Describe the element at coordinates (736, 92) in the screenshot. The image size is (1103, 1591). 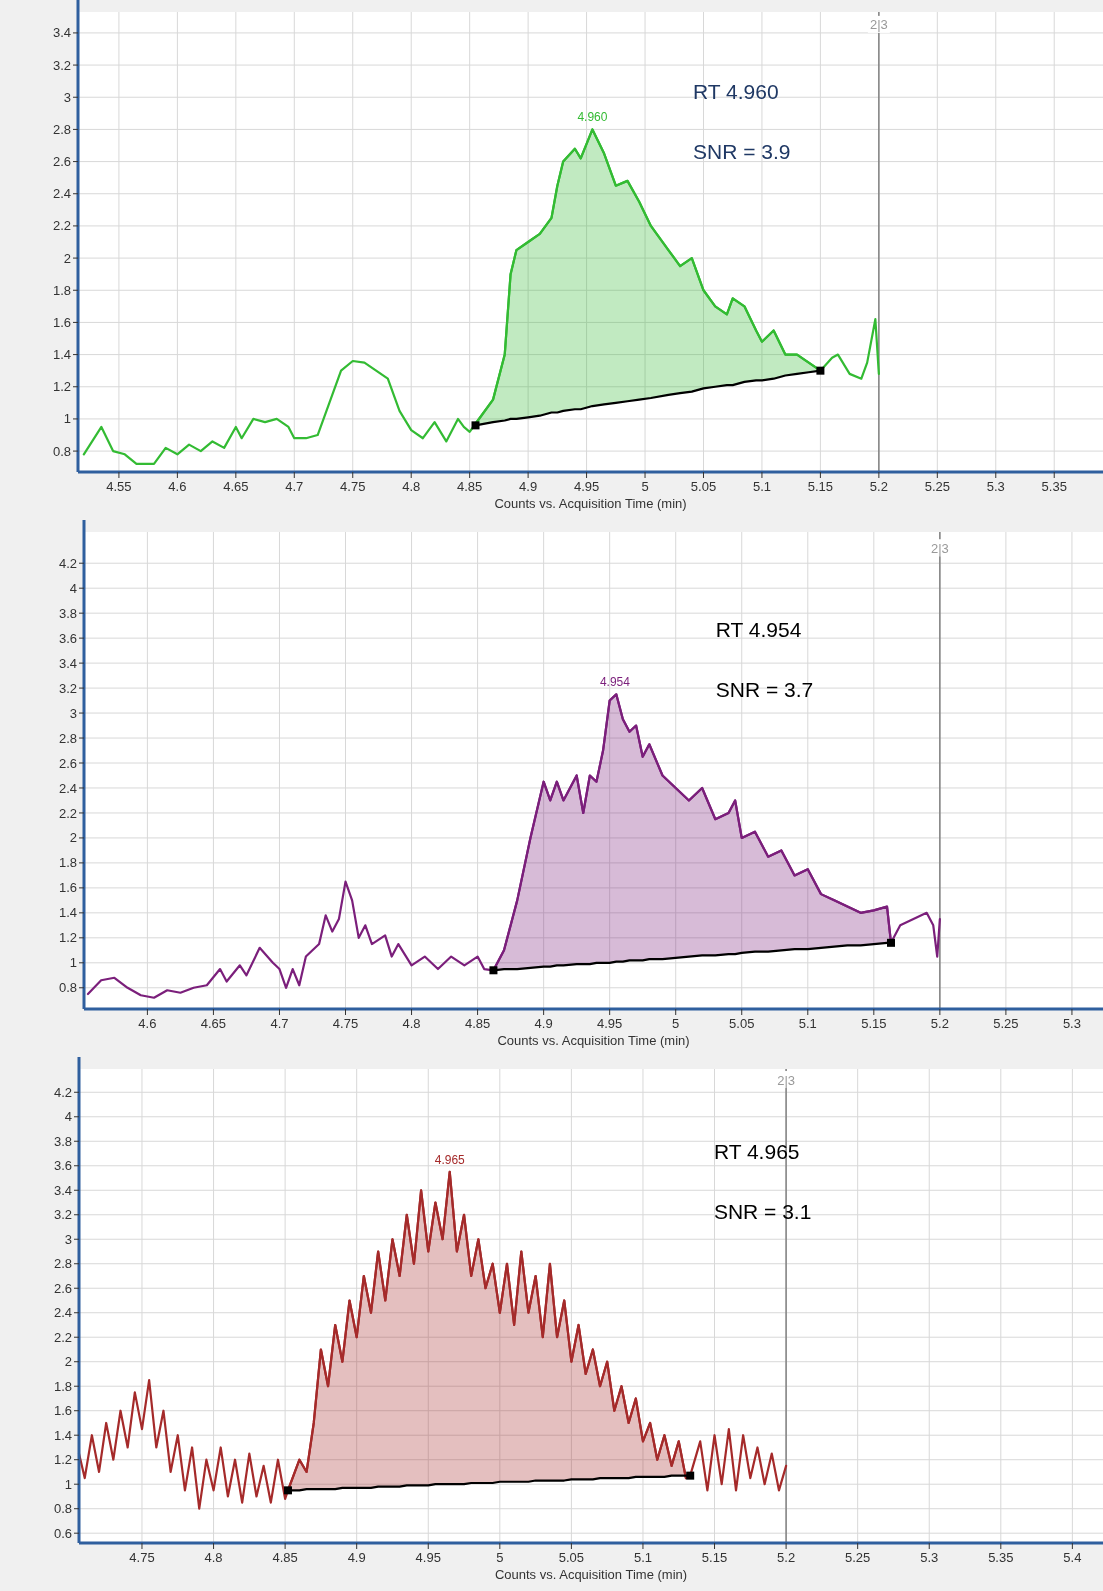
I see `annotation: RT 4.960` at that location.